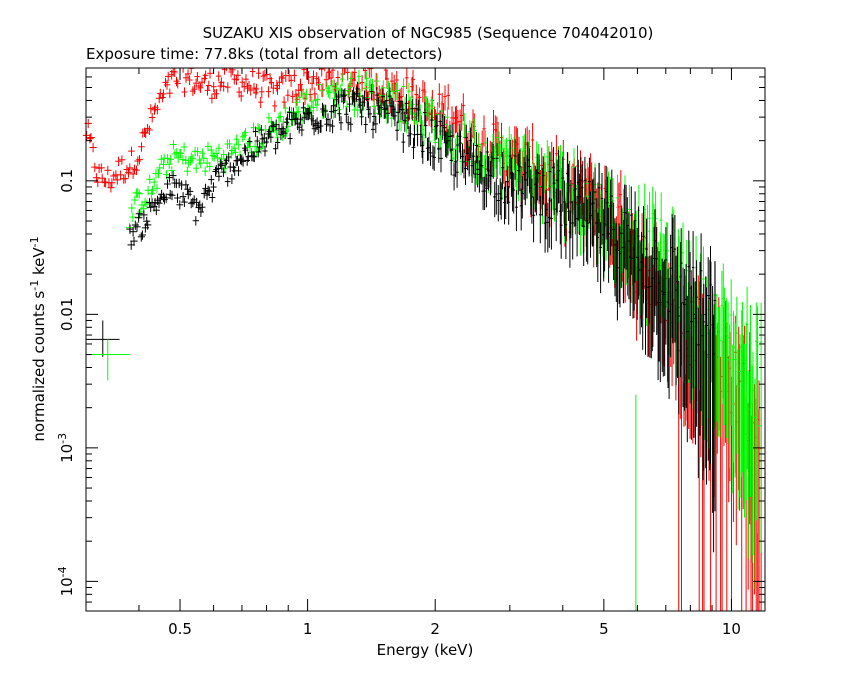 The height and width of the screenshot is (680, 850). What do you see at coordinates (308, 629) in the screenshot?
I see `x-tick-label: 1` at bounding box center [308, 629].